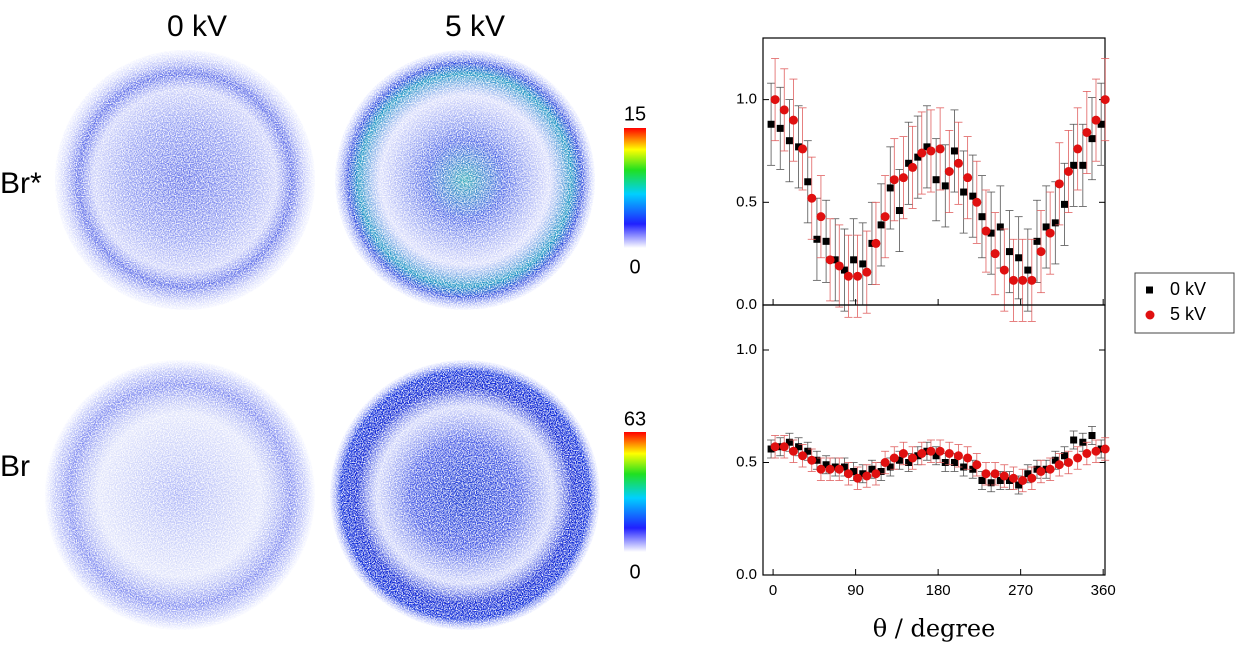  What do you see at coordinates (934, 629) in the screenshot?
I see `x-axis-label: θ / degree` at bounding box center [934, 629].